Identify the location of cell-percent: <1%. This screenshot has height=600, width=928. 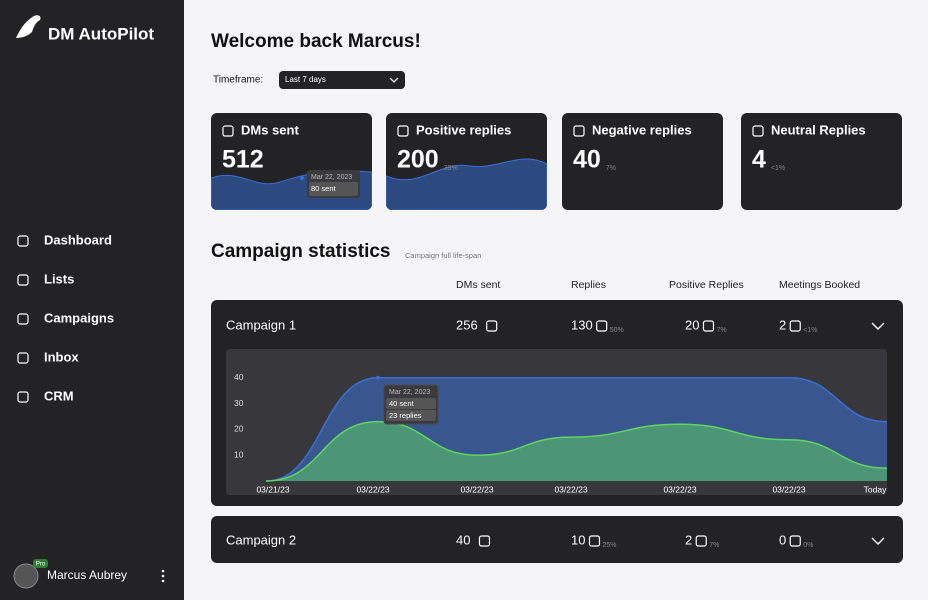
(810, 330).